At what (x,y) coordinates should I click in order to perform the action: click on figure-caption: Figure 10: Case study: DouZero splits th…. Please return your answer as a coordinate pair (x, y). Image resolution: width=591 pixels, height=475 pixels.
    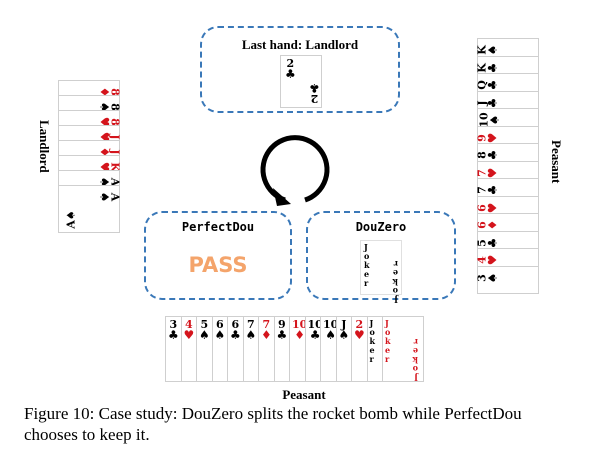
    Looking at the image, I should click on (273, 424).